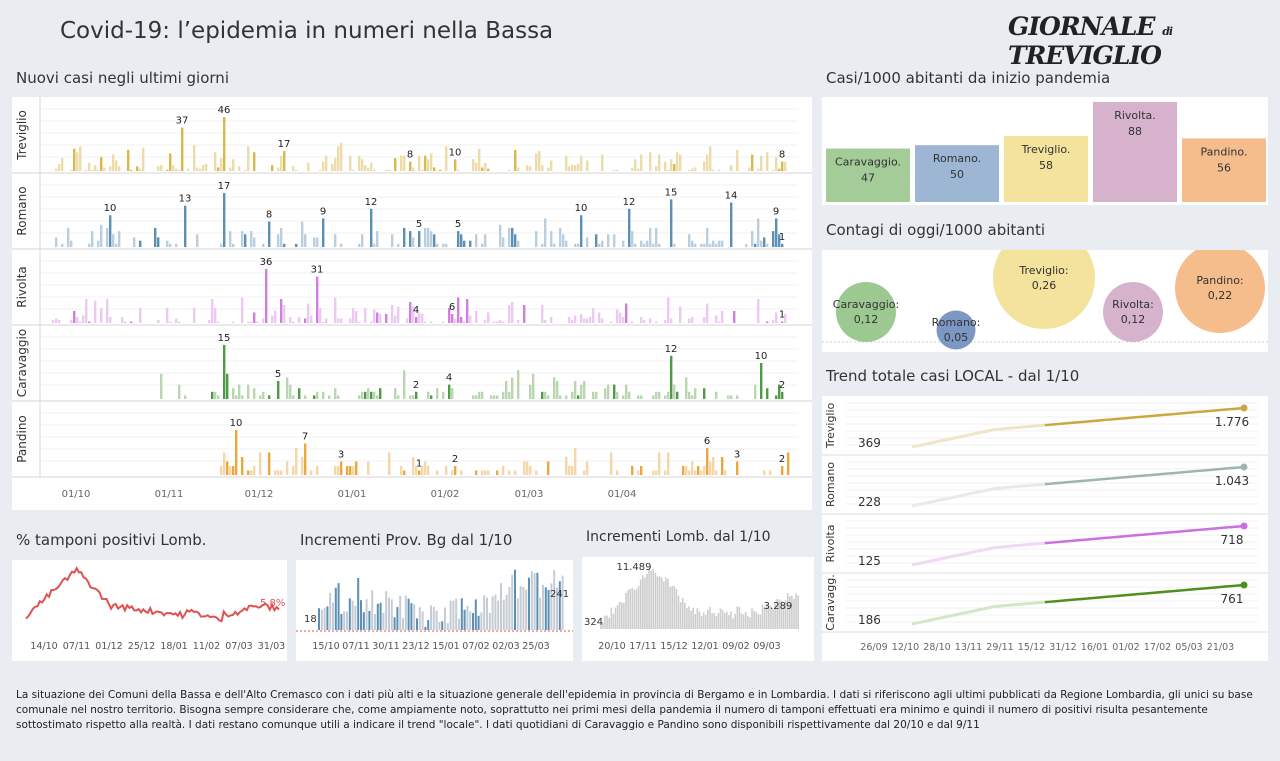 The width and height of the screenshot is (1280, 761). What do you see at coordinates (22, 287) in the screenshot?
I see `row-label: Rivolta` at bounding box center [22, 287].